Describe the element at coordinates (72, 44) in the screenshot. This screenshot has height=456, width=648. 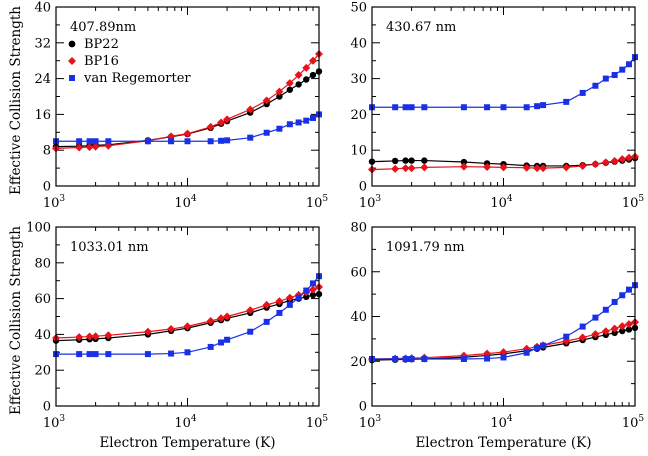
I see `legend-marker-bp22` at that location.